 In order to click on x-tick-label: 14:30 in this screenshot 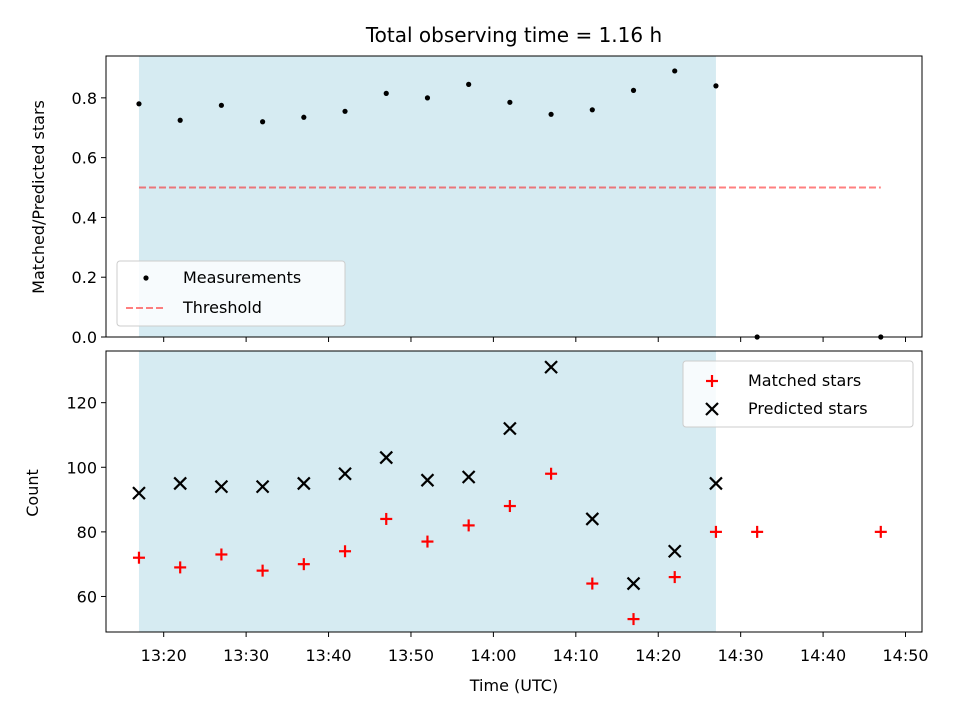, I will do `click(741, 655)`.